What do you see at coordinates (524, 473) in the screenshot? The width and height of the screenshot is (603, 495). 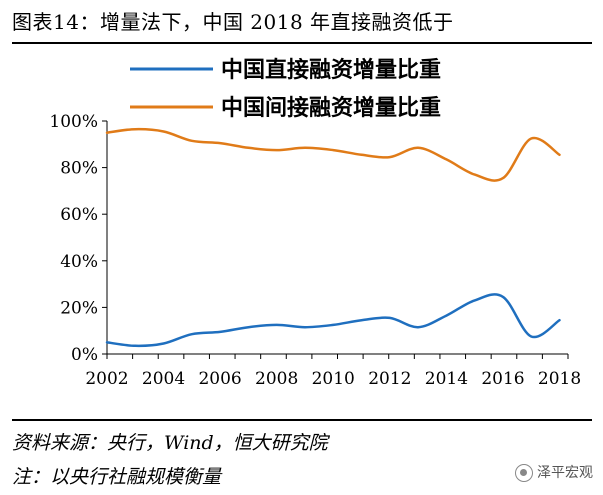 I see `wechat-icon` at bounding box center [524, 473].